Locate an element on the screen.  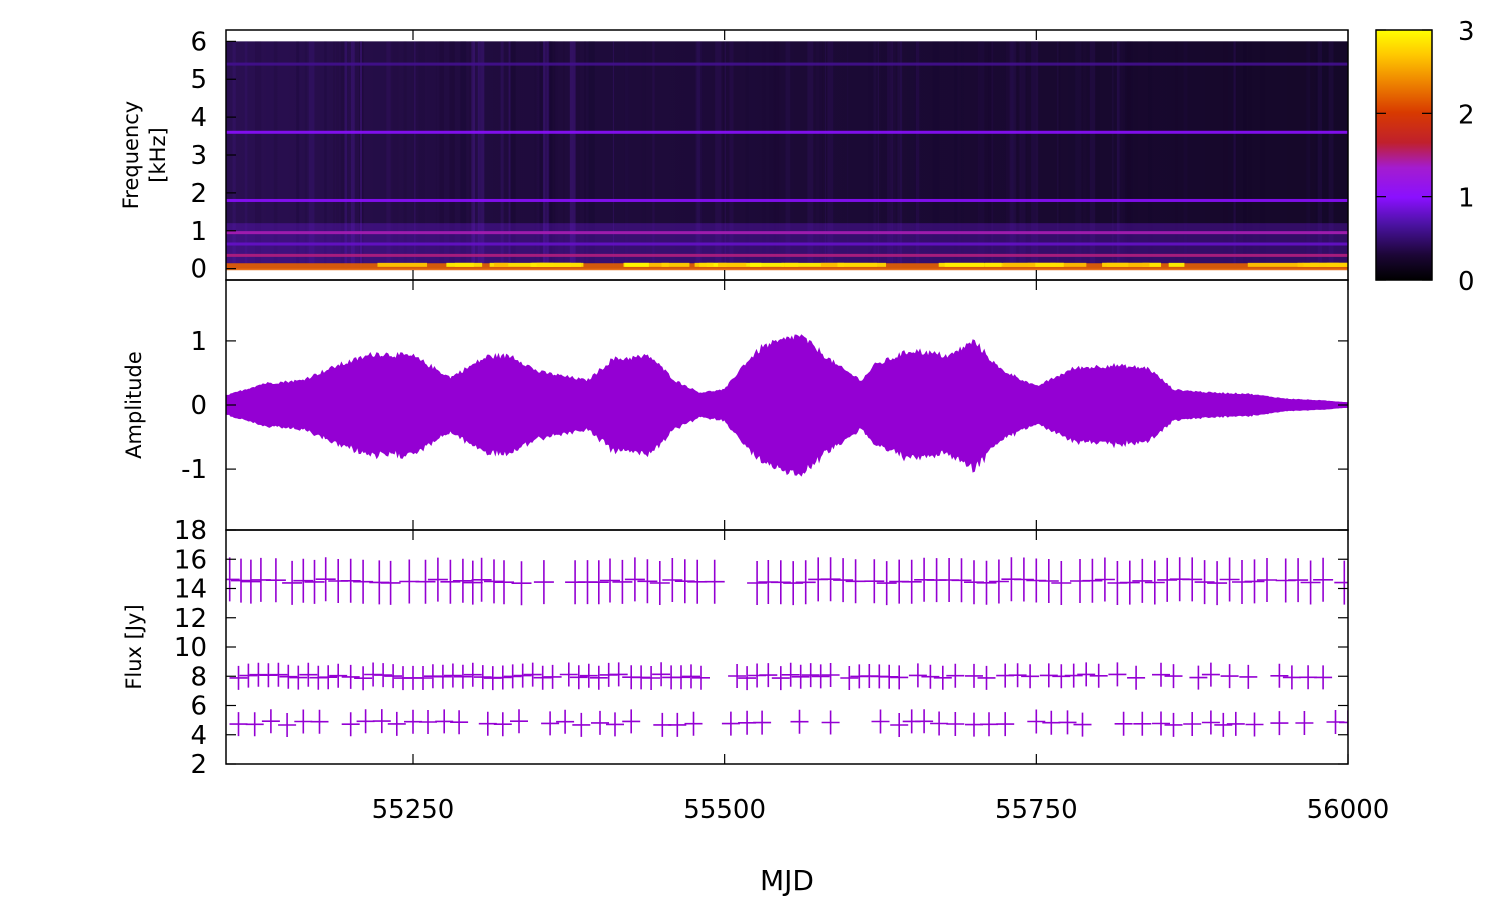
spectrogram-ytick-label: 0 is located at coordinates (198, 270).